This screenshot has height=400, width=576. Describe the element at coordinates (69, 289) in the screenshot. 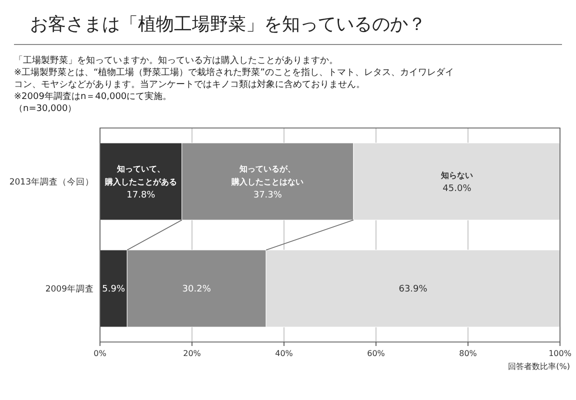

I see `y-tick-label: 2009年調査` at that location.